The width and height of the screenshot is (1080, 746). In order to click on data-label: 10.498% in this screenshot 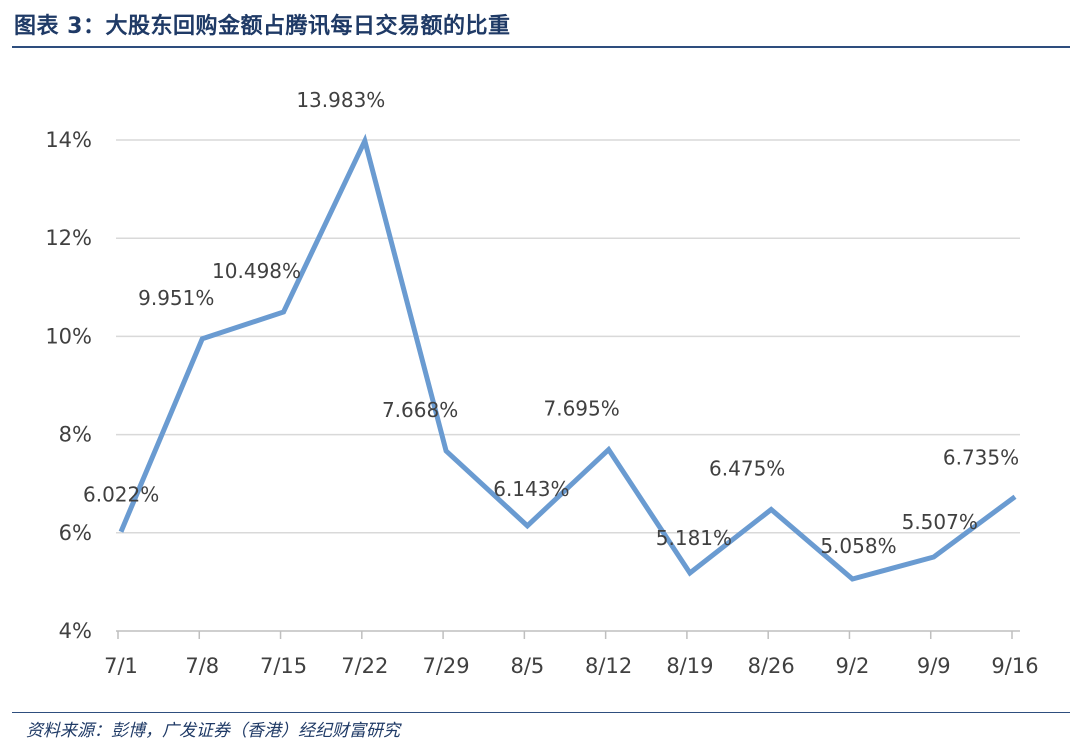, I will do `click(256, 271)`.